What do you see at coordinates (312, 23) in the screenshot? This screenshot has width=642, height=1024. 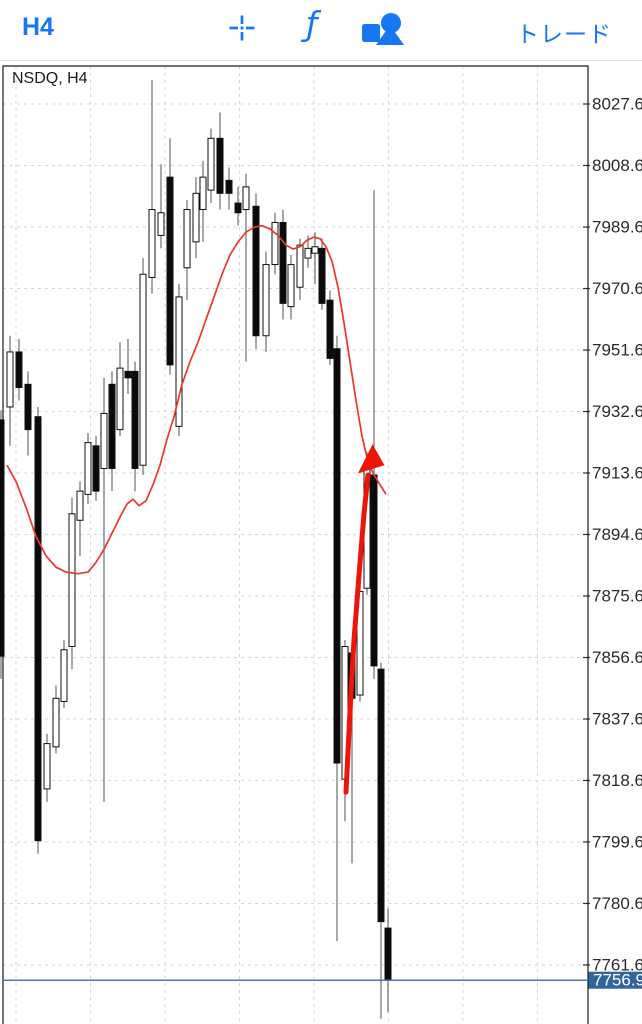 I see `function-icon: ƒ` at bounding box center [312, 23].